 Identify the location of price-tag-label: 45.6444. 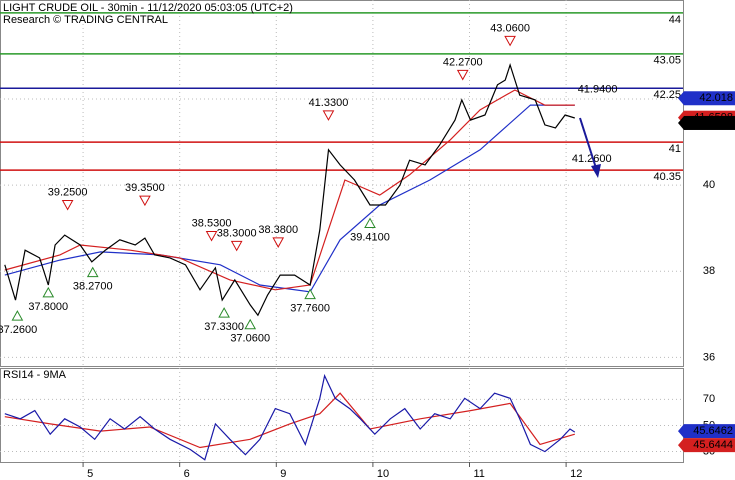
(713, 445).